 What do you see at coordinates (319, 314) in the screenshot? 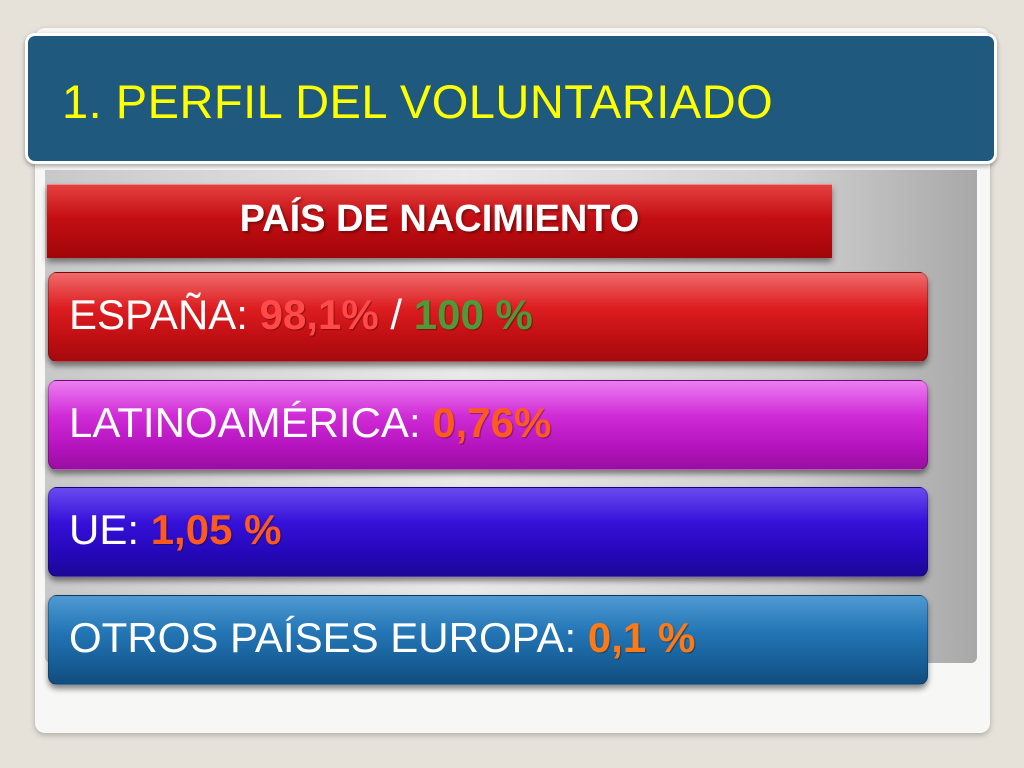
I see `row-espana-value: 98,1%` at bounding box center [319, 314].